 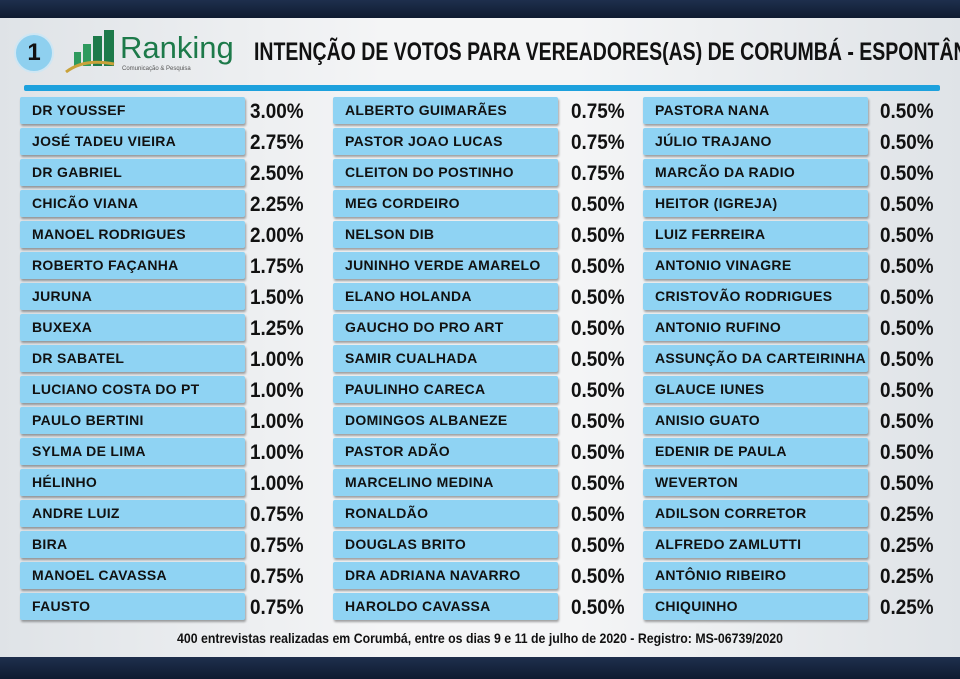 What do you see at coordinates (755, 575) in the screenshot?
I see `candidate-name: ANTÔNIO RIBEIRO` at bounding box center [755, 575].